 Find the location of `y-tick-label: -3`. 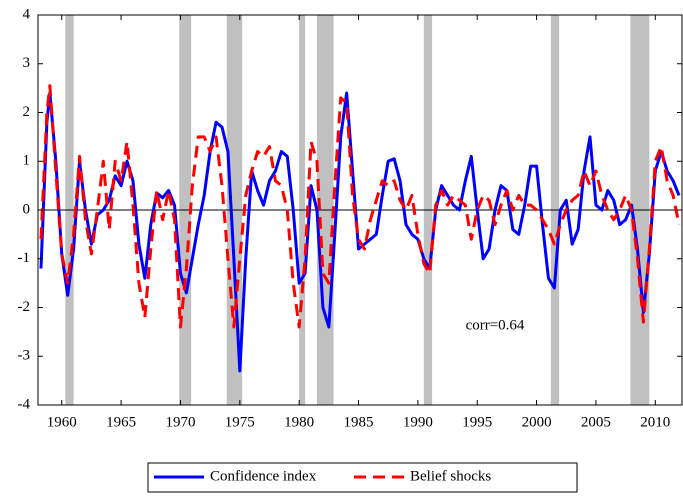

y-tick-label: -3 is located at coordinates (24, 356).